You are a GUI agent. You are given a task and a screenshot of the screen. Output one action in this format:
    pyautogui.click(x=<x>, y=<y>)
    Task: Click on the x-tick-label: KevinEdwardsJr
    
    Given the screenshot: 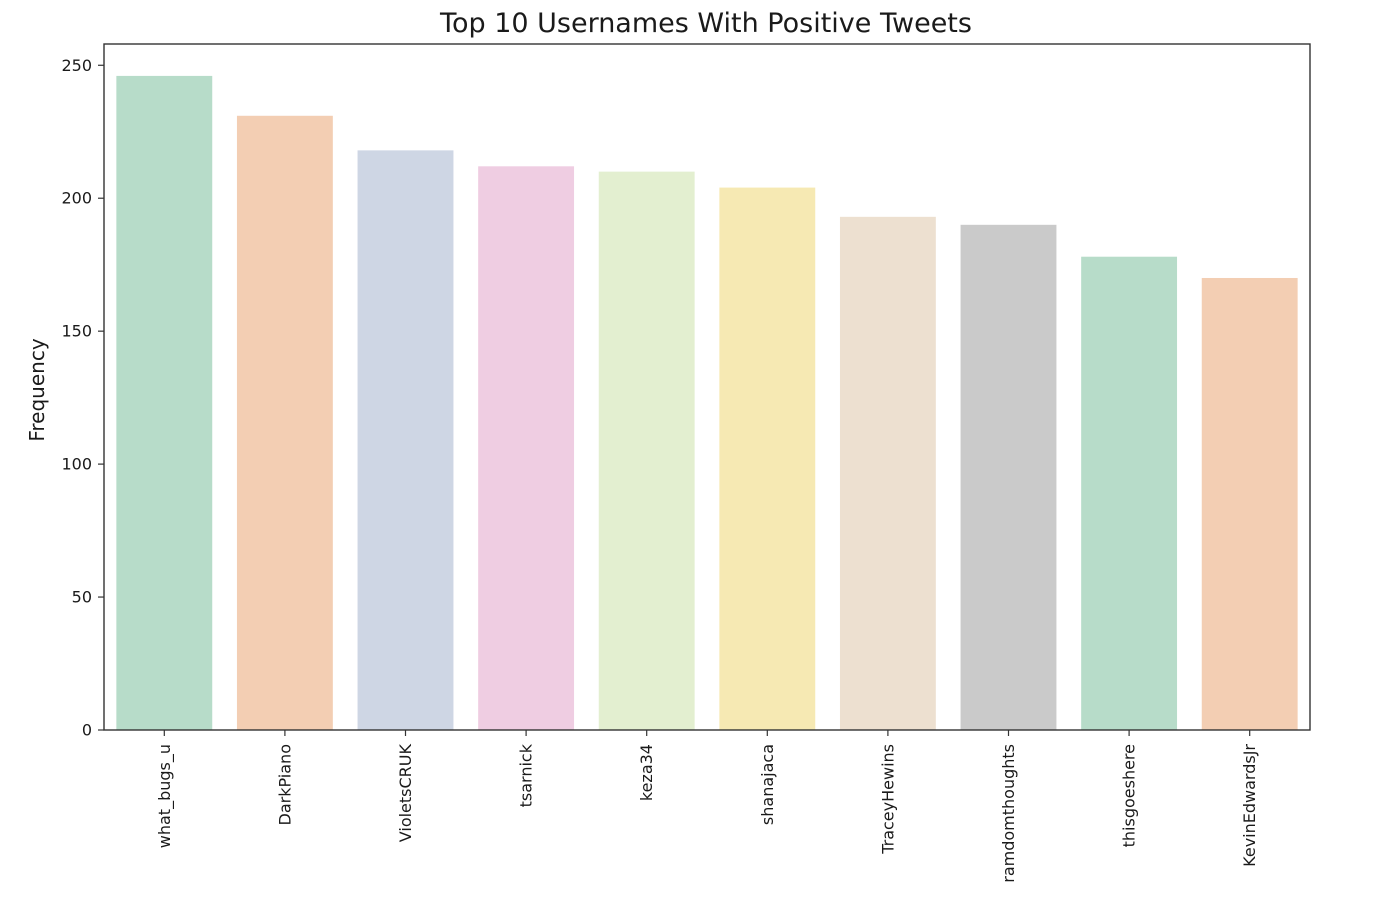 What is the action you would take?
    pyautogui.click(x=1249, y=805)
    